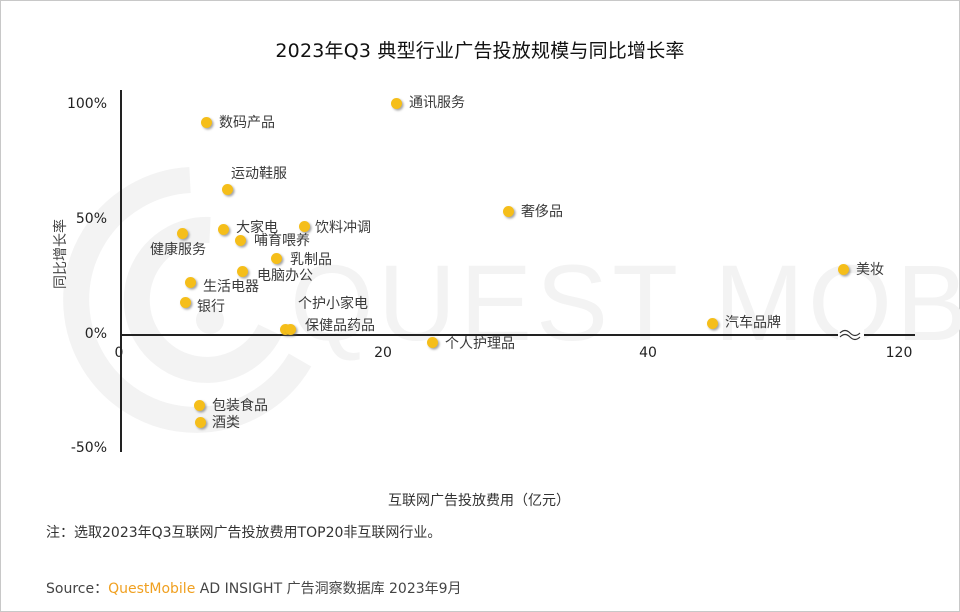 This screenshot has height=612, width=960. Describe the element at coordinates (61, 254) in the screenshot. I see `y-axis-label: 同比增长率` at that location.